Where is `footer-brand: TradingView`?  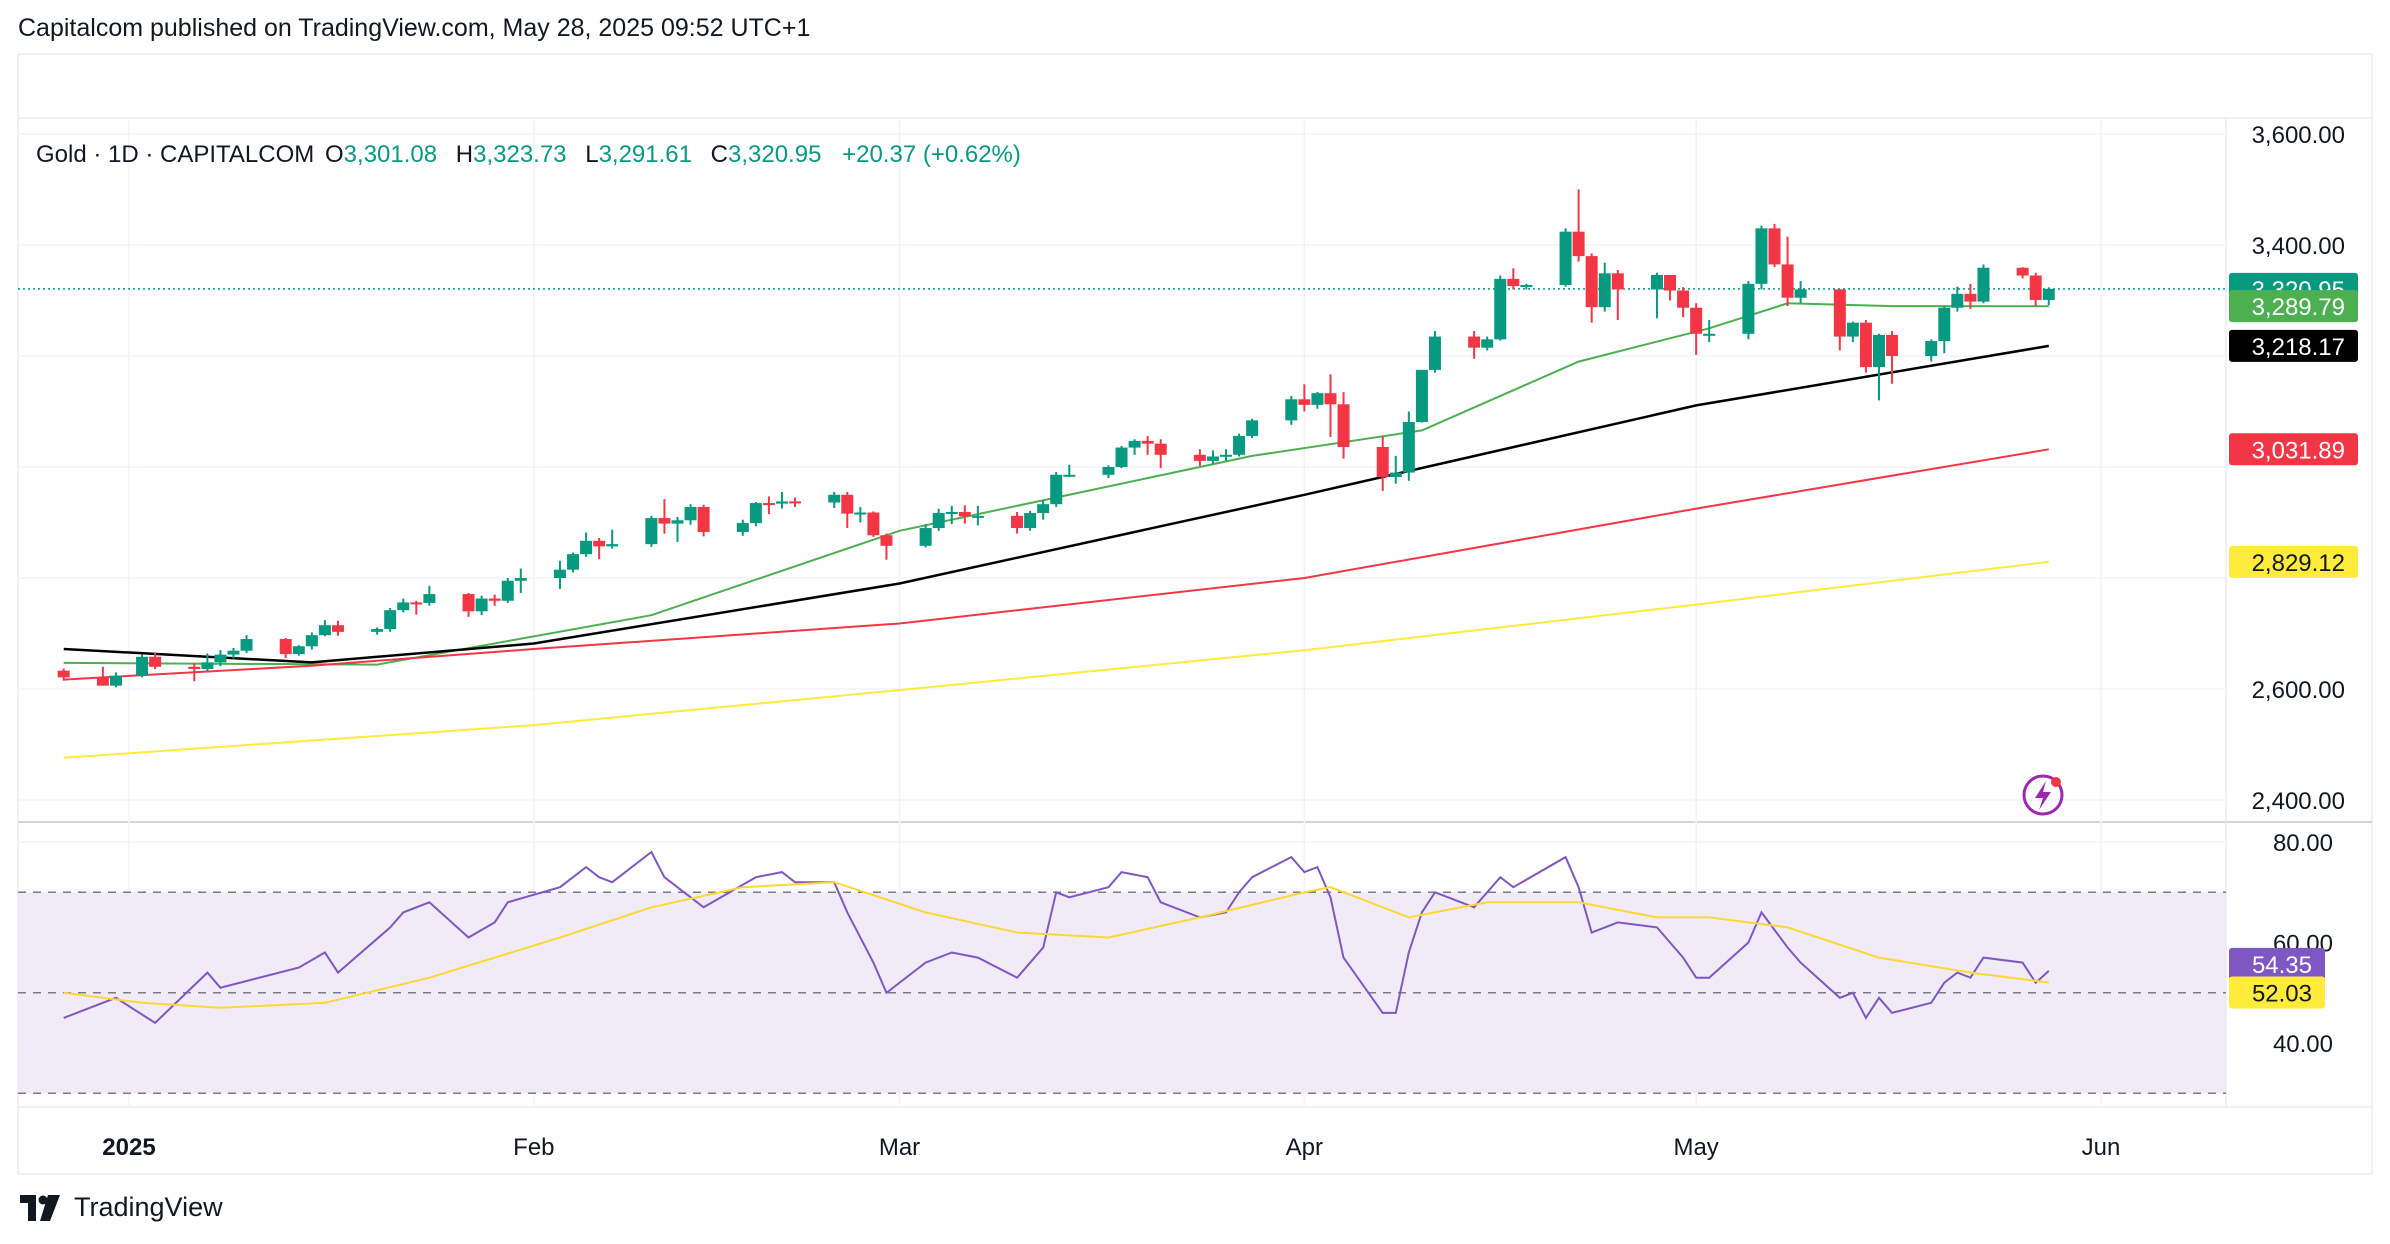
footer-brand: TradingView is located at coordinates (121, 1207).